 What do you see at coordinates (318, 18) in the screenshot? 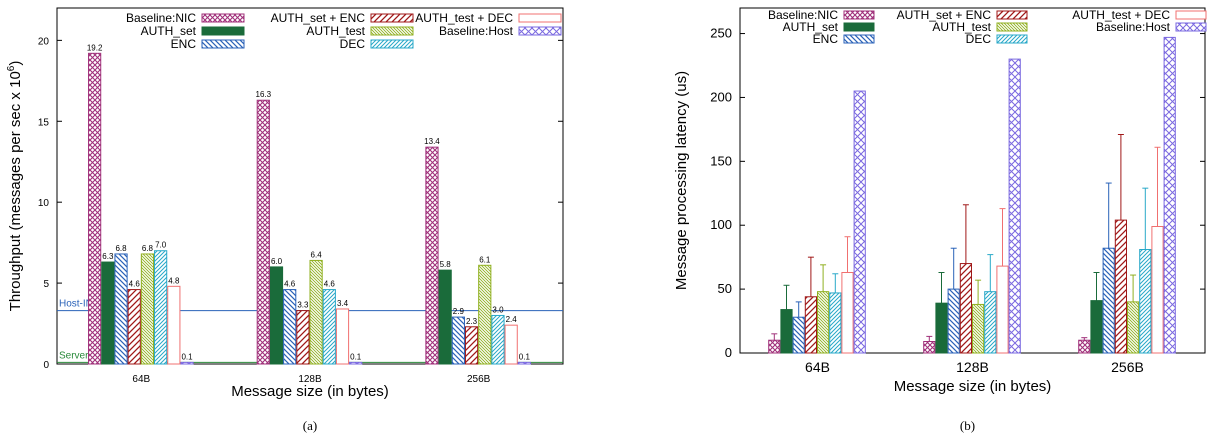
I see `tp-legend-label: AUTH_set + ENC` at bounding box center [318, 18].